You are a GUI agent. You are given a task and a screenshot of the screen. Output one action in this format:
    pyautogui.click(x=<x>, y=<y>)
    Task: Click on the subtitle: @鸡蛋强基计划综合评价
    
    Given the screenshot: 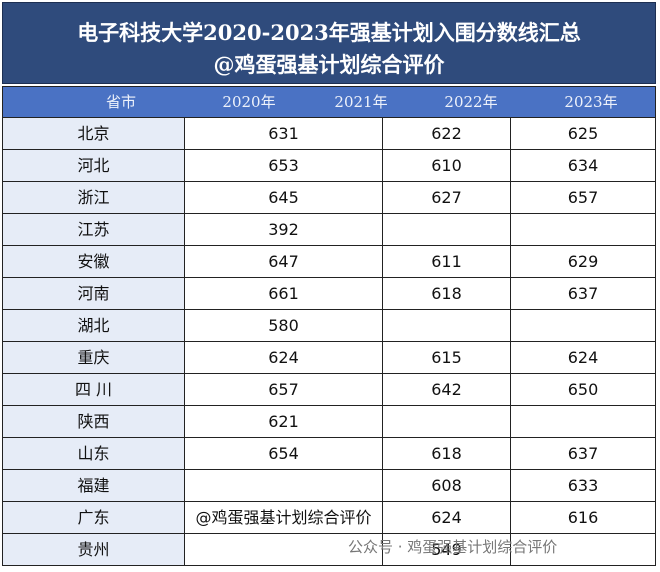 What is the action you would take?
    pyautogui.click(x=329, y=64)
    